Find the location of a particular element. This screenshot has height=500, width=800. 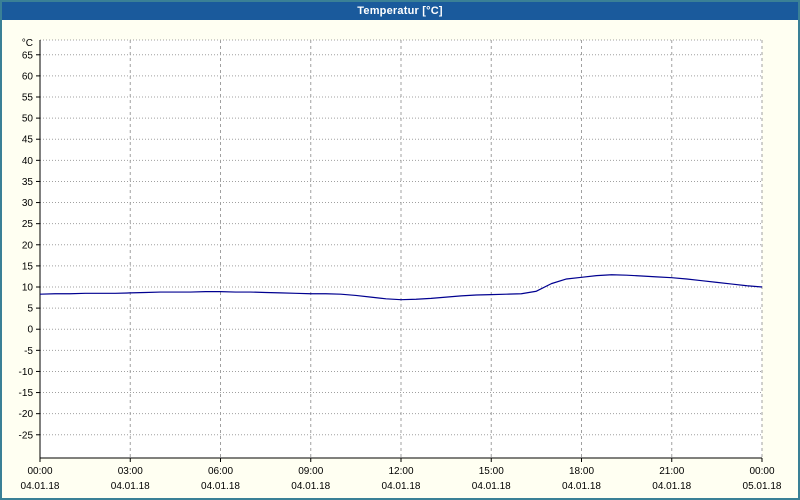

svg-text: 30 is located at coordinates (28, 203).